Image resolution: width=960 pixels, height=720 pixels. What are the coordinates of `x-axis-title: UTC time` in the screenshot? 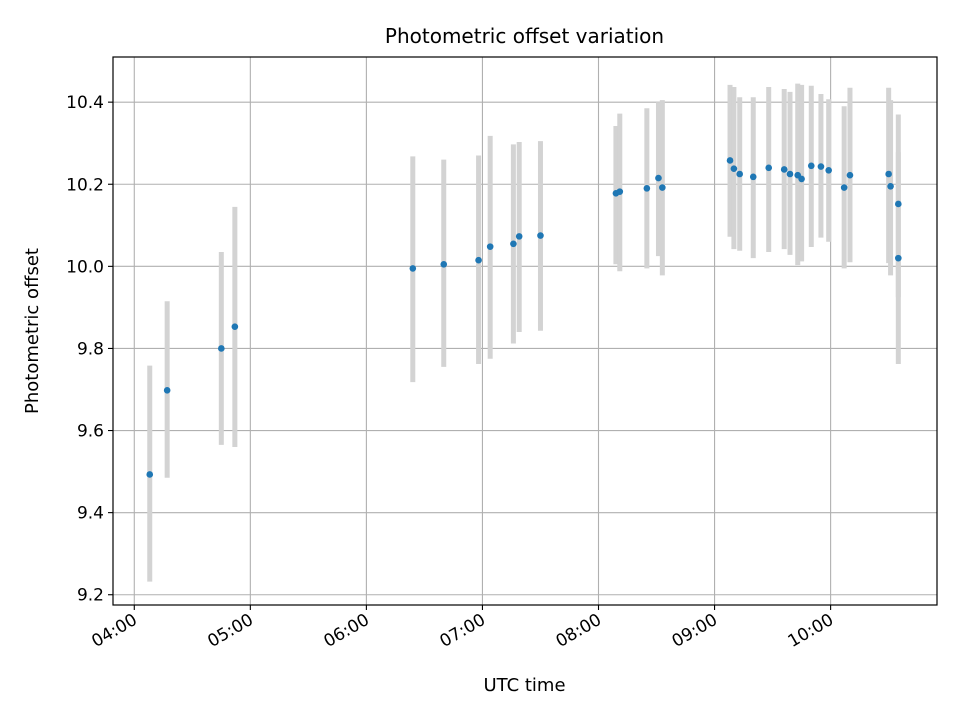 It's located at (524, 685).